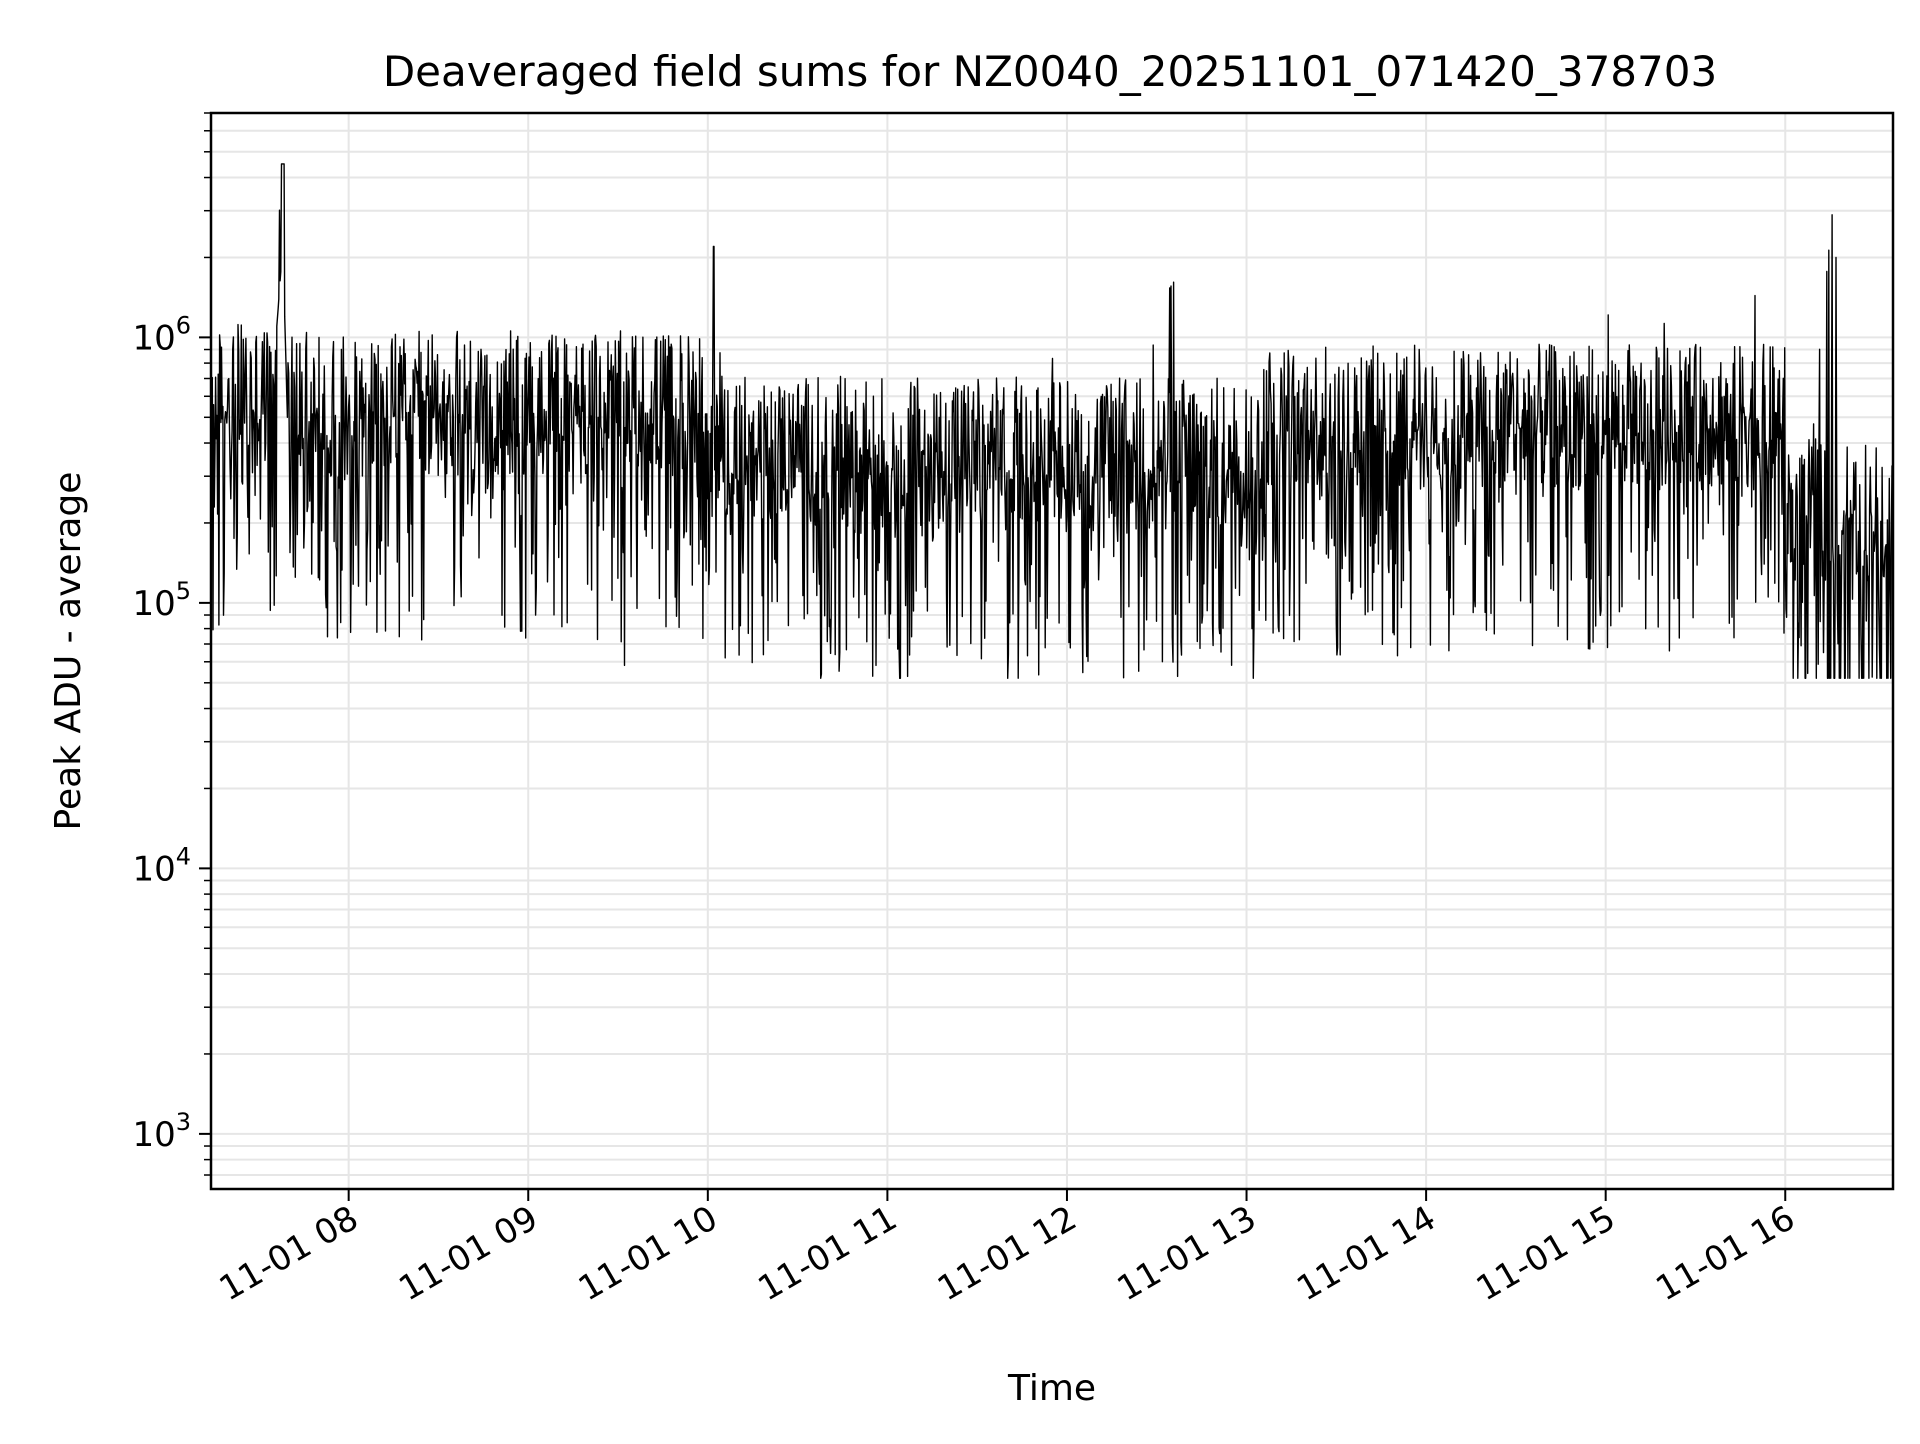 The height and width of the screenshot is (1444, 1920). Describe the element at coordinates (1051, 1388) in the screenshot. I see `x-axis-label: Time` at that location.